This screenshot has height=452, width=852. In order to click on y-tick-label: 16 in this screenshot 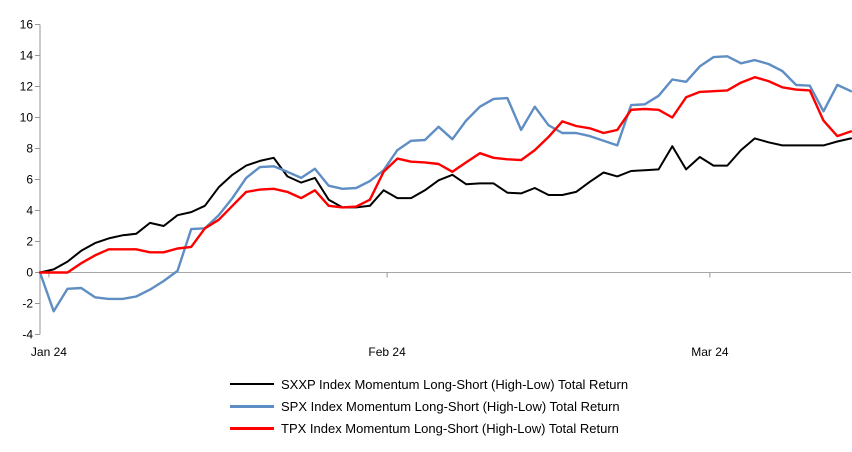, I will do `click(27, 25)`.